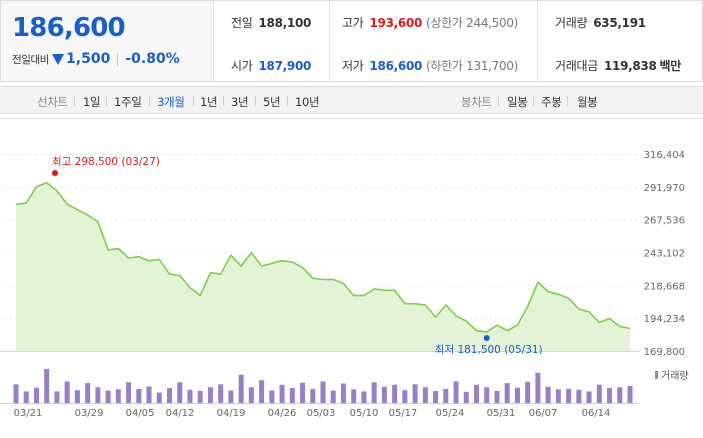 The width and height of the screenshot is (703, 438). I want to click on y-tick-label: 194,234, so click(664, 319).